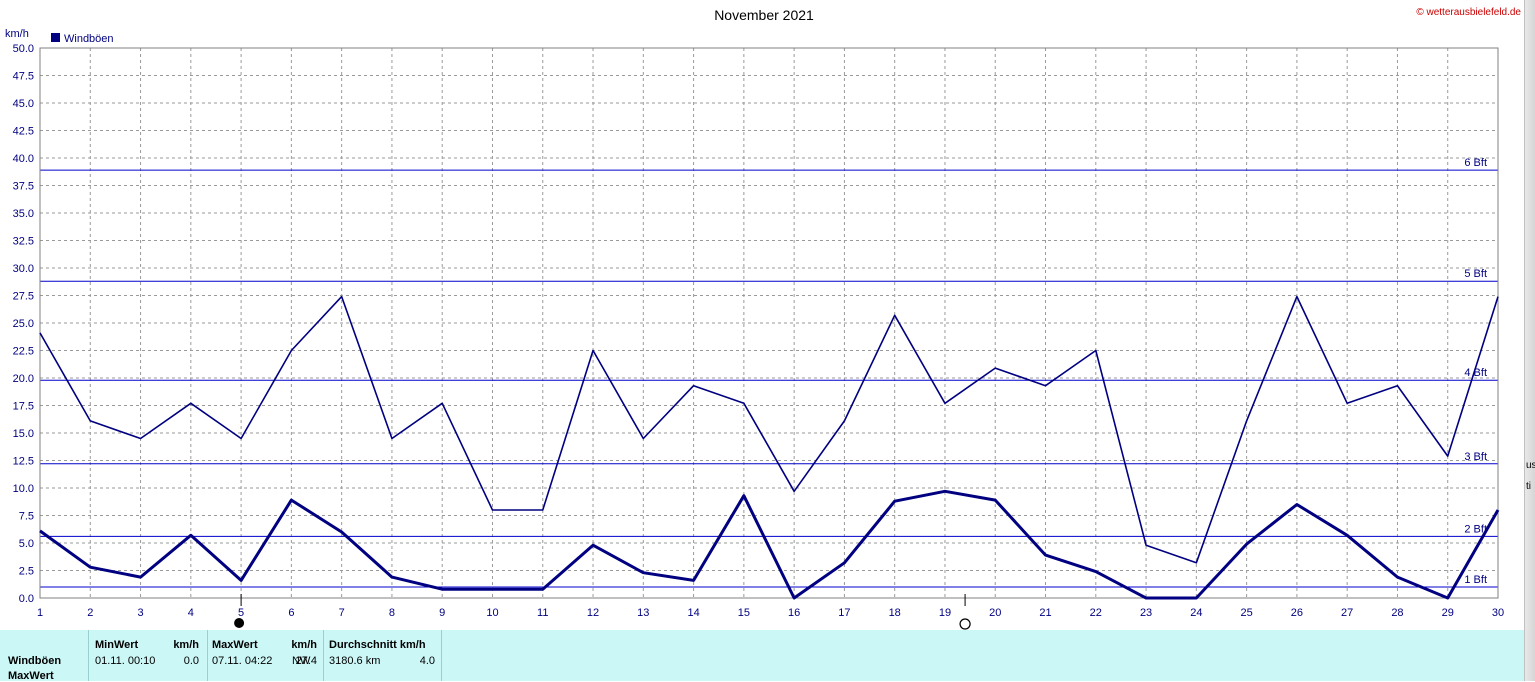 The width and height of the screenshot is (1535, 682). Describe the element at coordinates (55, 37) in the screenshot. I see `legend-swatch` at that location.